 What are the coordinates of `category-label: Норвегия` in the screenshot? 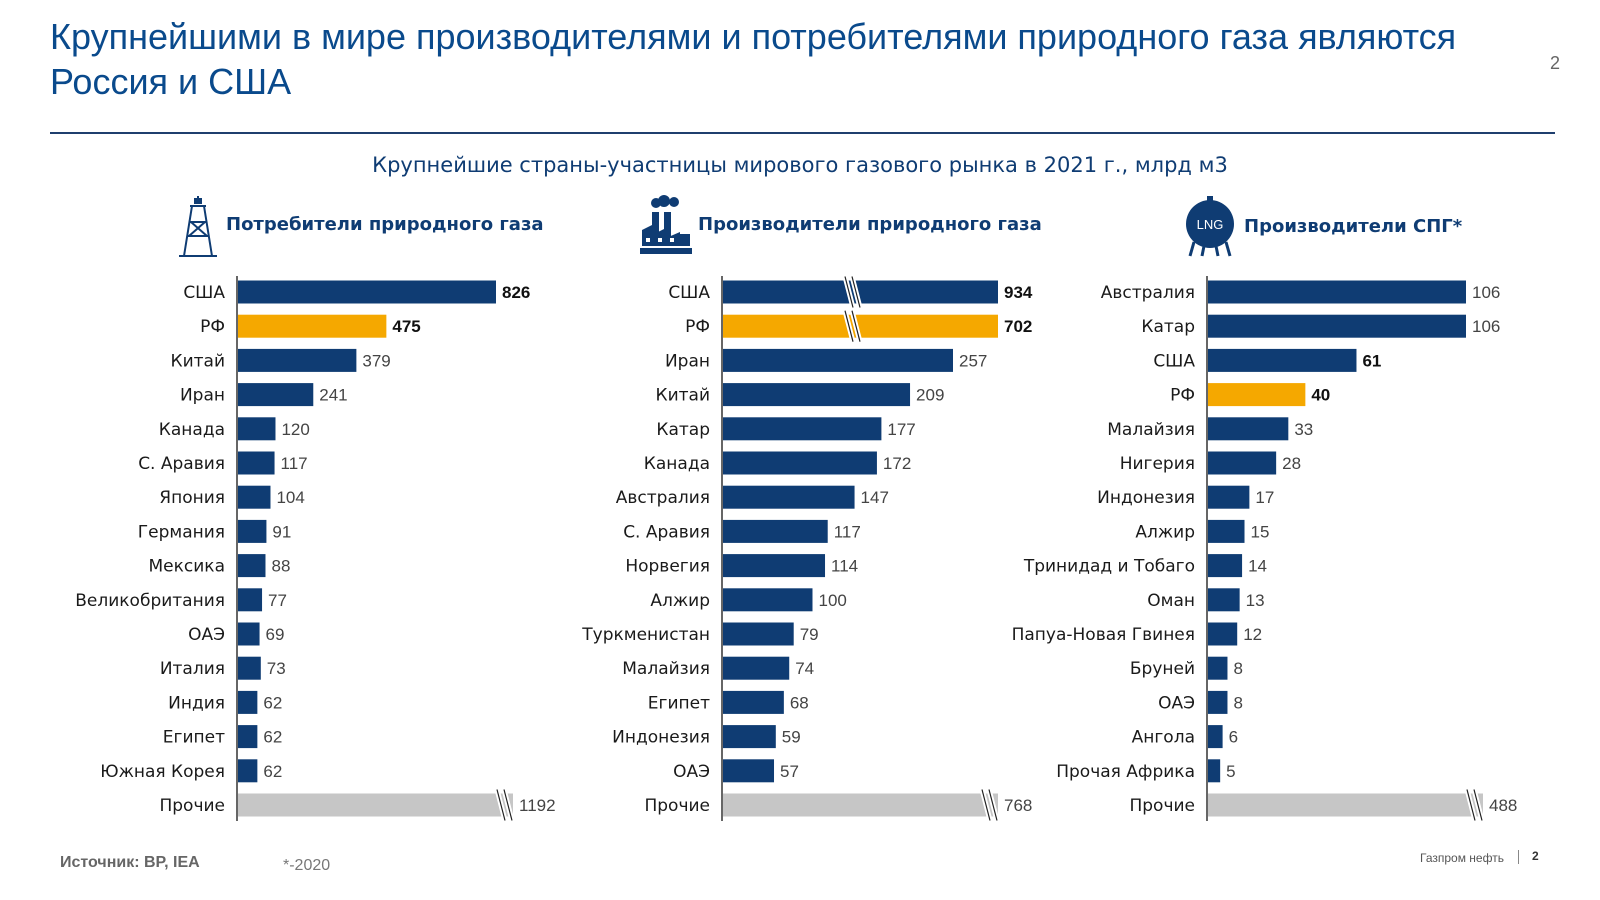 It's located at (667, 567).